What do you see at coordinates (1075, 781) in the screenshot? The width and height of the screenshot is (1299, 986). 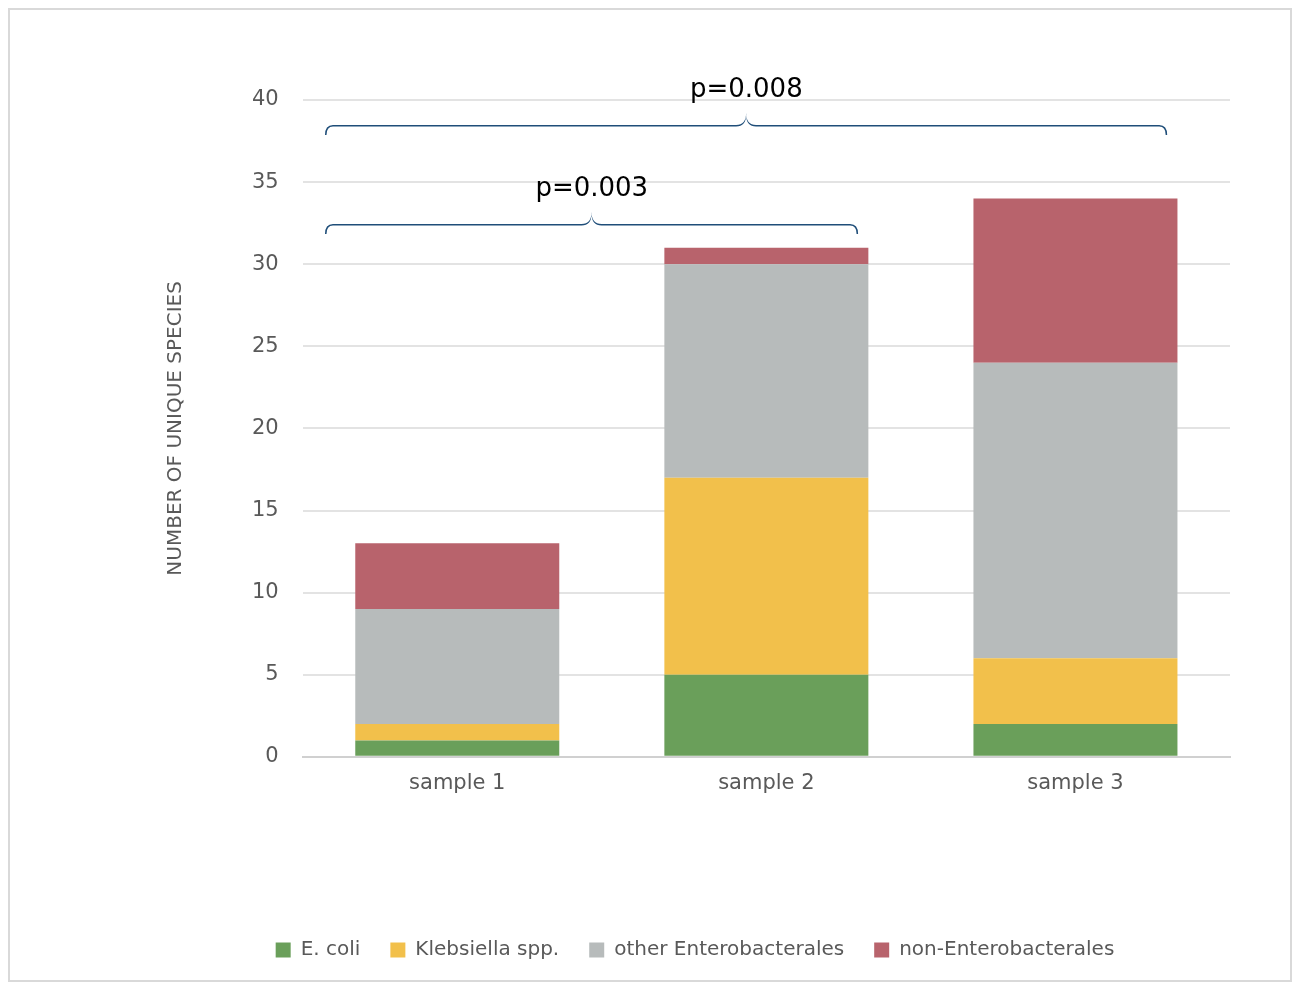 I see `x-tick-label: sample 3` at bounding box center [1075, 781].